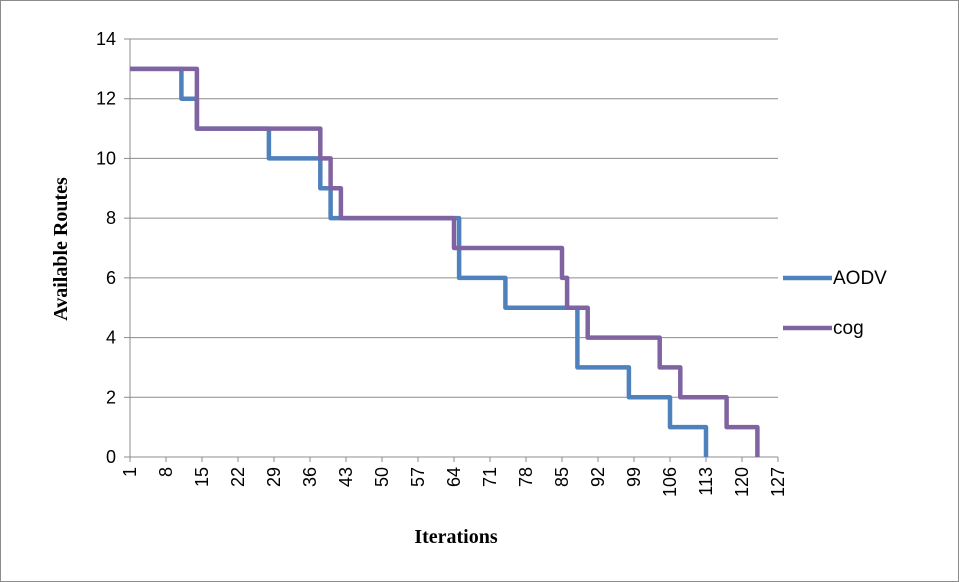  I want to click on y-tick-label: 12, so click(106, 99).